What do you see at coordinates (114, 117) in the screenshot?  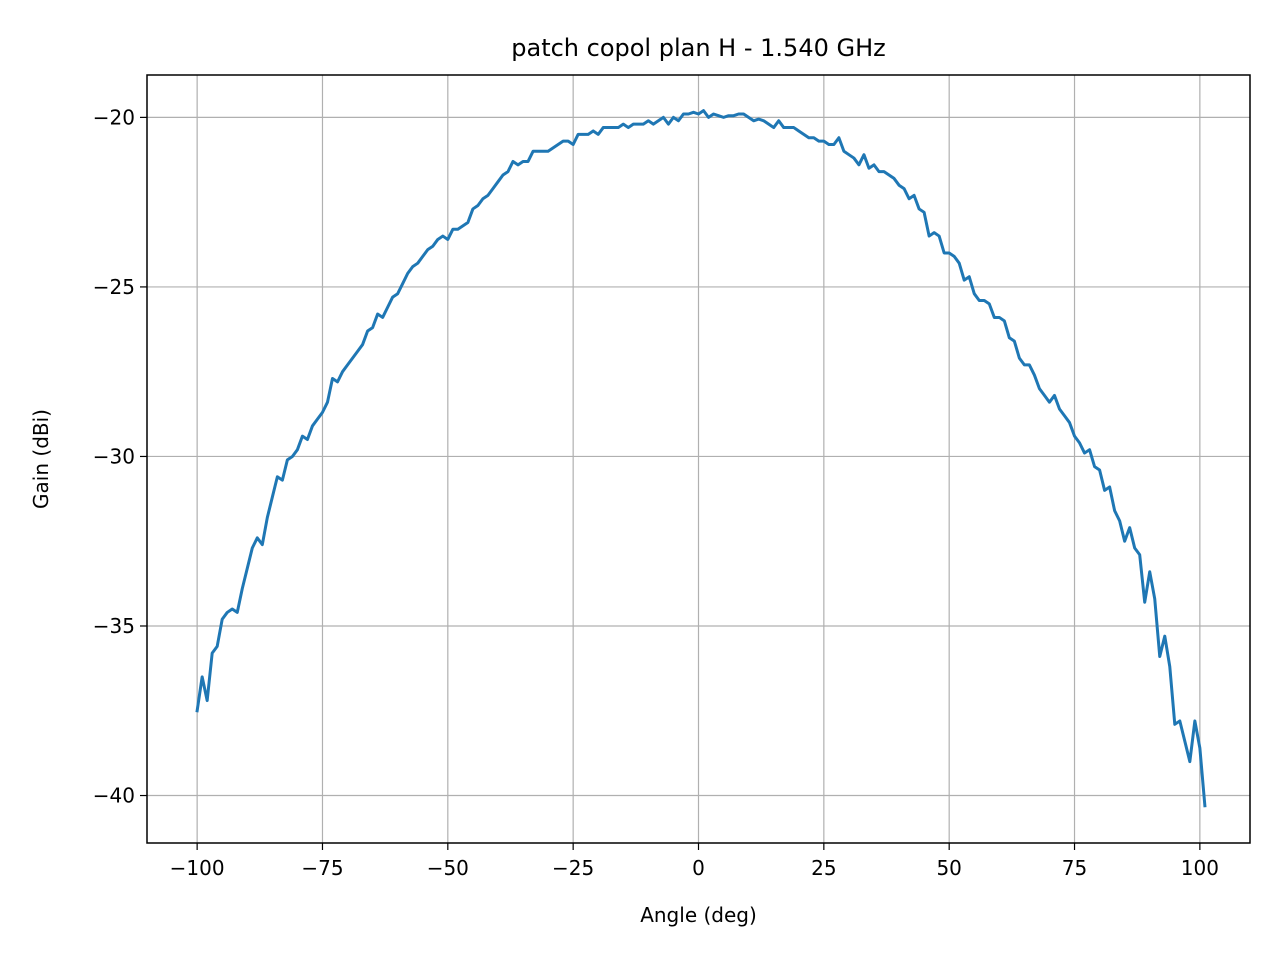 I see `y-tick-label: −20` at bounding box center [114, 117].